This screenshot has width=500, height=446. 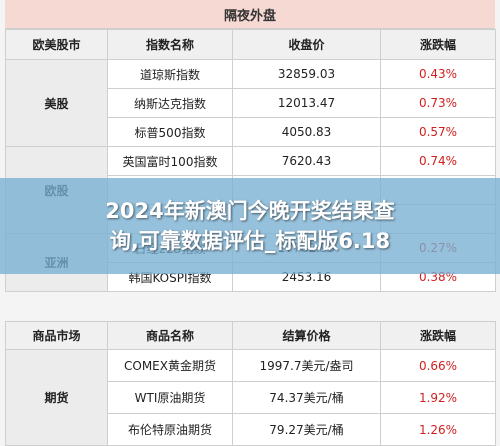 What do you see at coordinates (170, 132) in the screenshot?
I see `instrument-name-cell: 标普500指数` at bounding box center [170, 132].